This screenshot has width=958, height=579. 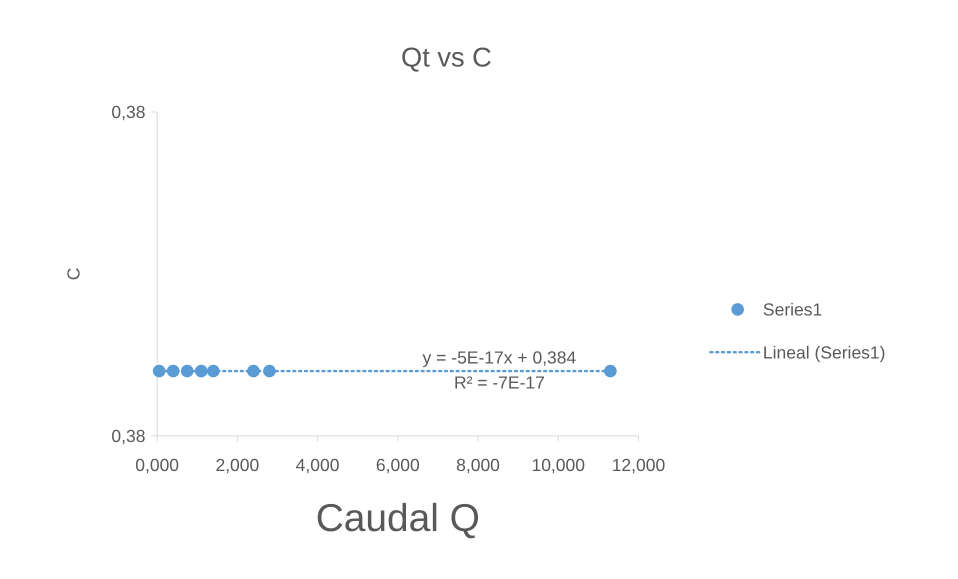 I want to click on x-tick-label: 0,000, so click(x=157, y=464).